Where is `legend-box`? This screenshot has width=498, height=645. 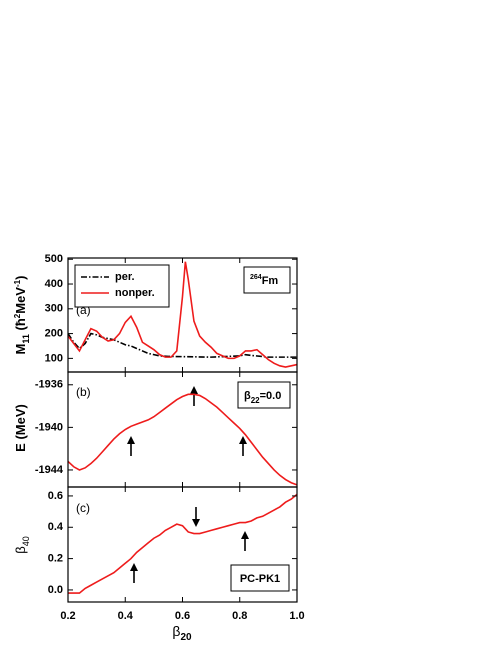 legend-box is located at coordinates (122, 286).